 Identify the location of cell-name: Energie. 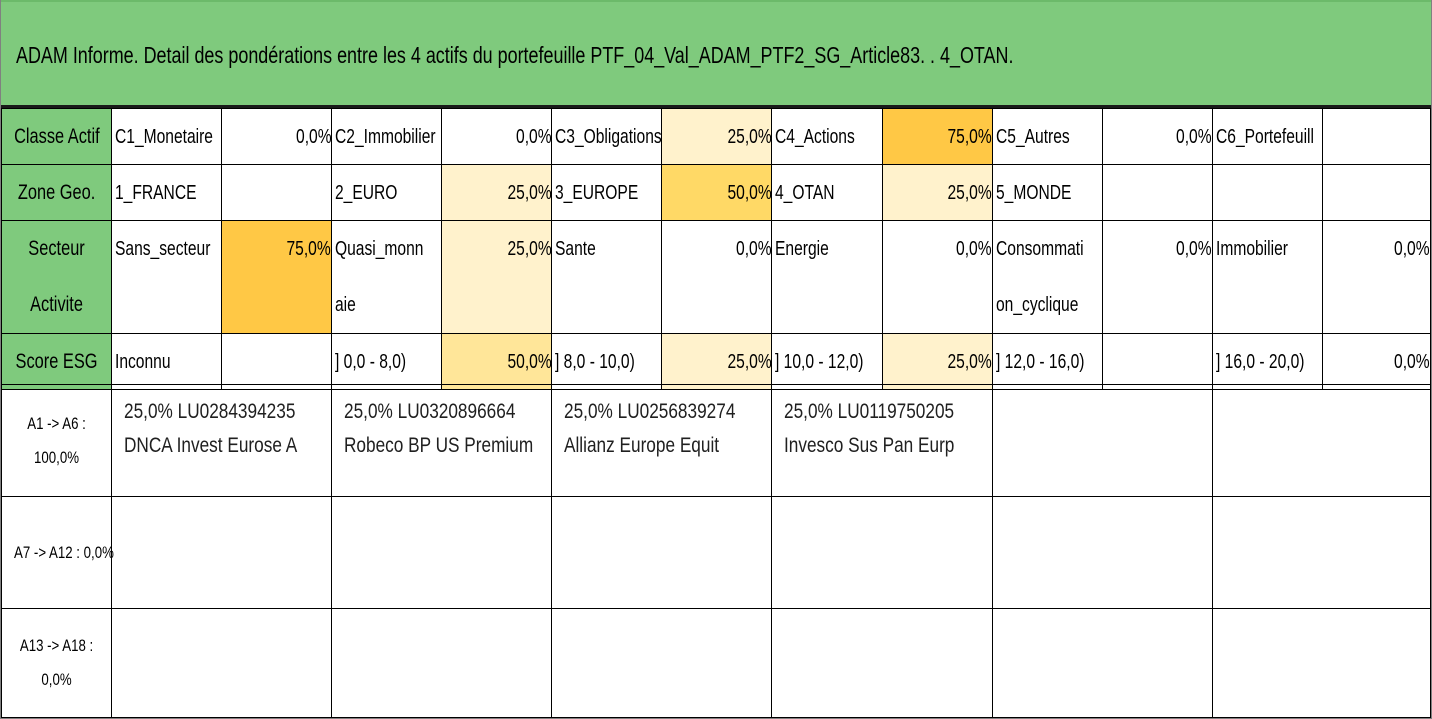
(827, 277).